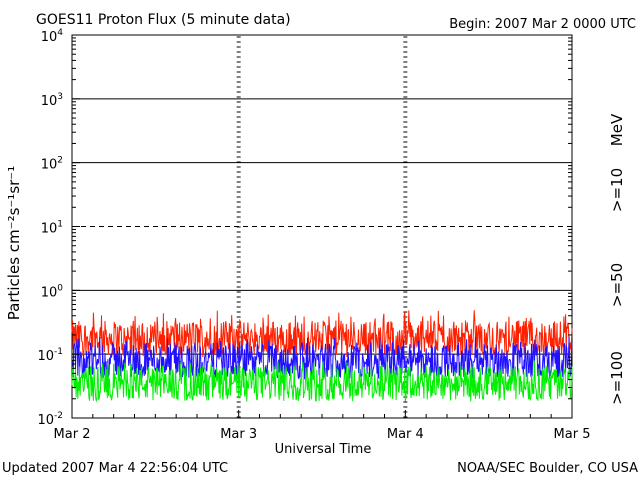 Image resolution: width=640 pixels, height=480 pixels. What do you see at coordinates (547, 468) in the screenshot?
I see `credit-label: NOAA/SEC Boulder, CO USA` at bounding box center [547, 468].